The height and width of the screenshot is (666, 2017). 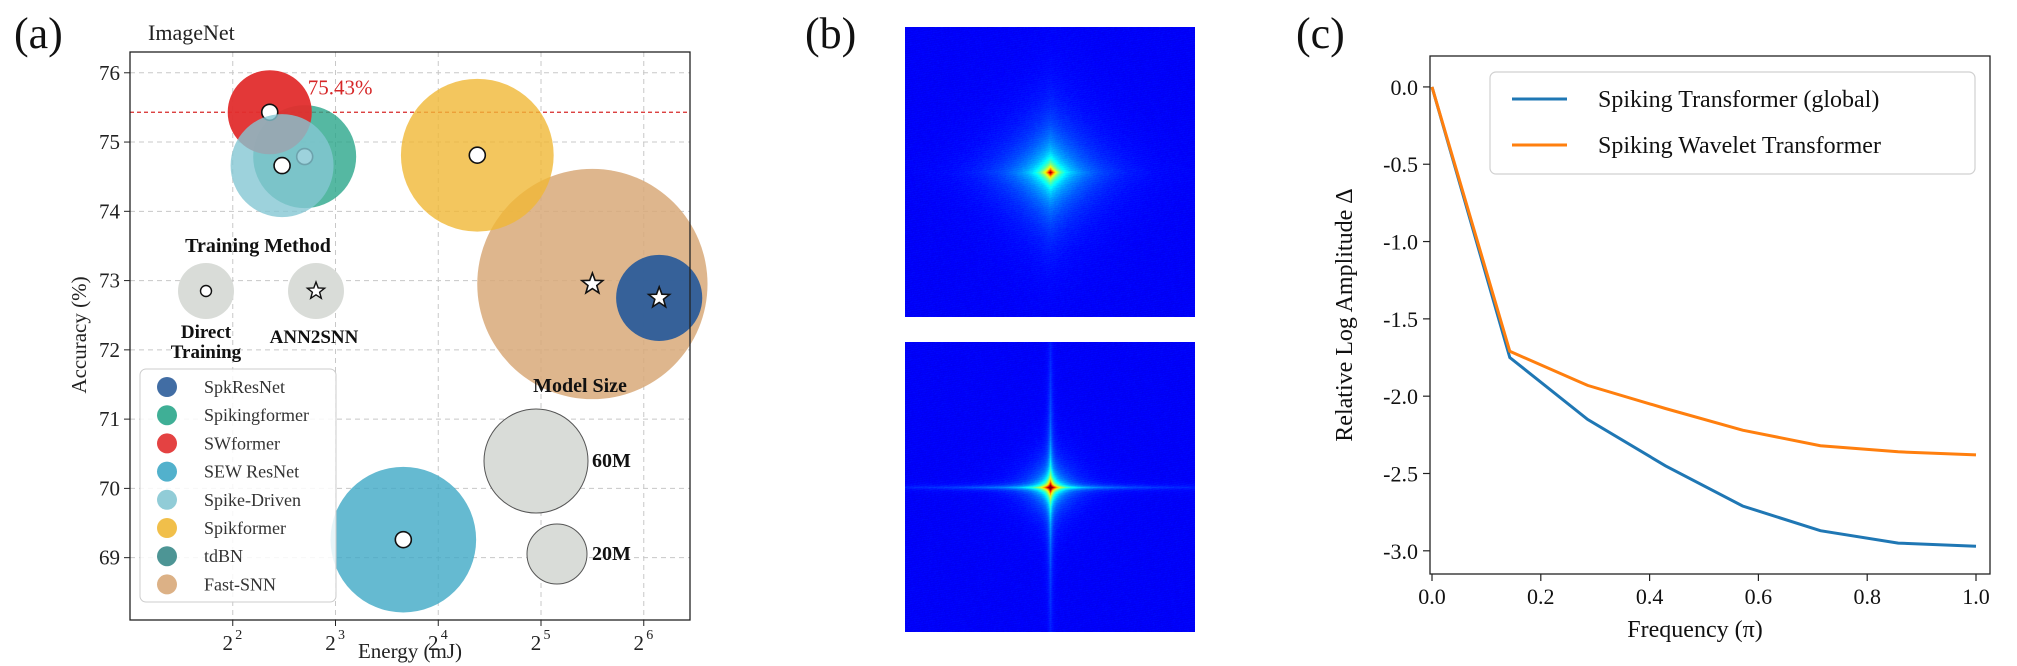 What do you see at coordinates (109, 142) in the screenshot?
I see `y-tick-label: 75` at bounding box center [109, 142].